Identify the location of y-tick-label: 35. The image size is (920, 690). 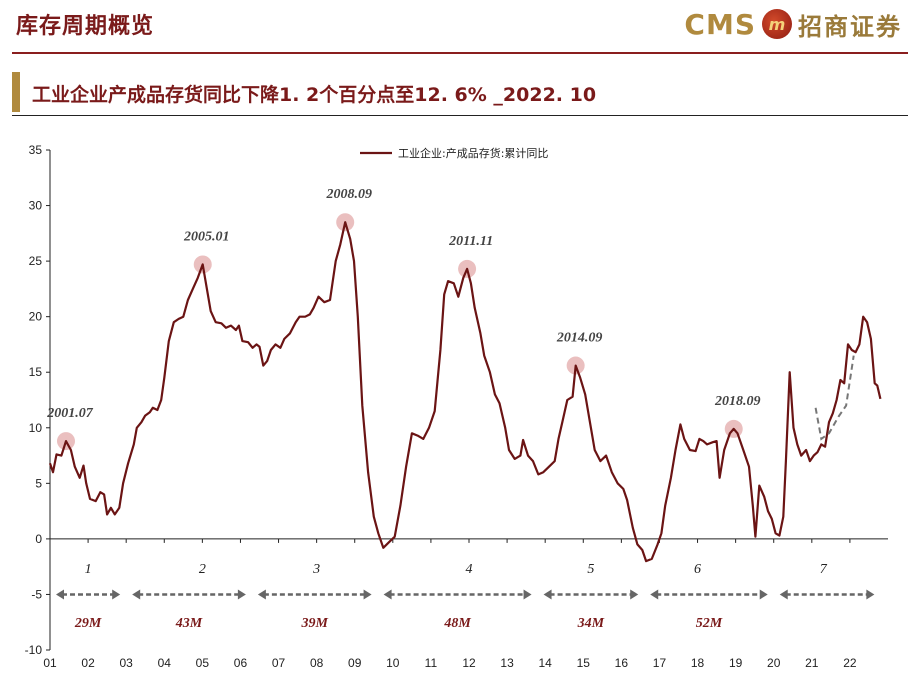
(36, 150).